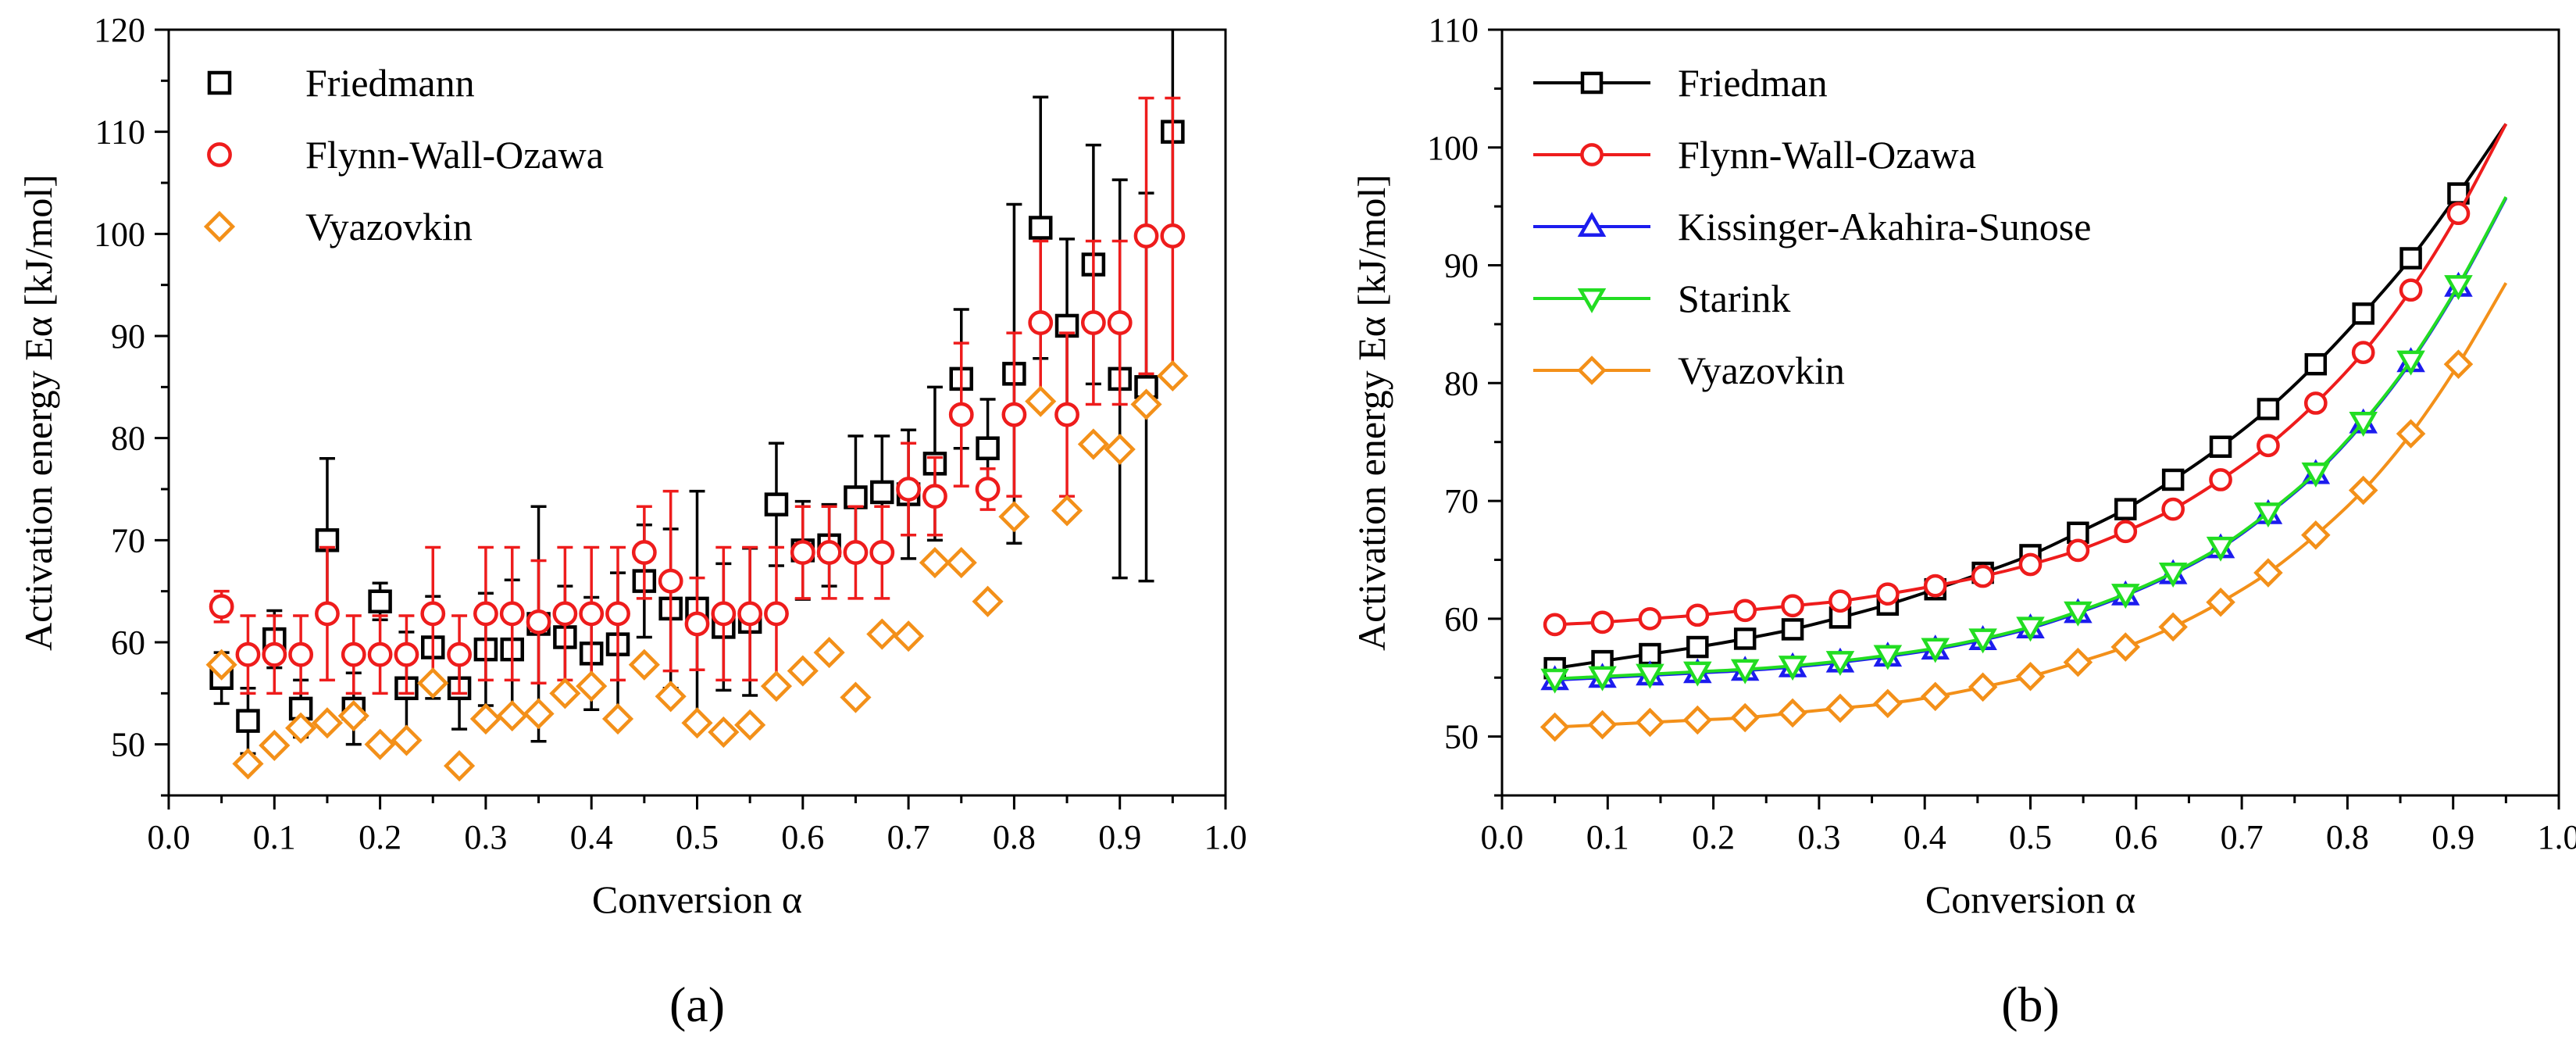 Image resolution: width=2576 pixels, height=1040 pixels. Describe the element at coordinates (697, 899) in the screenshot. I see `x-axis-title: Conversion α` at that location.